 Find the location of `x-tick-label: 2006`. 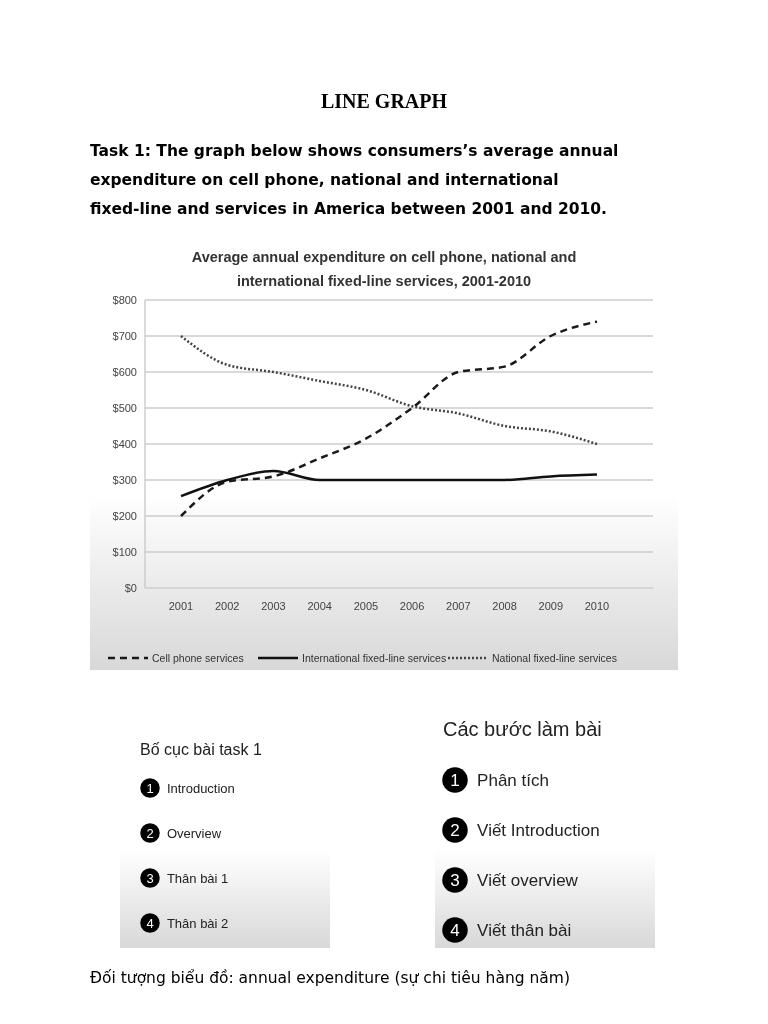

x-tick-label: 2006 is located at coordinates (412, 606).